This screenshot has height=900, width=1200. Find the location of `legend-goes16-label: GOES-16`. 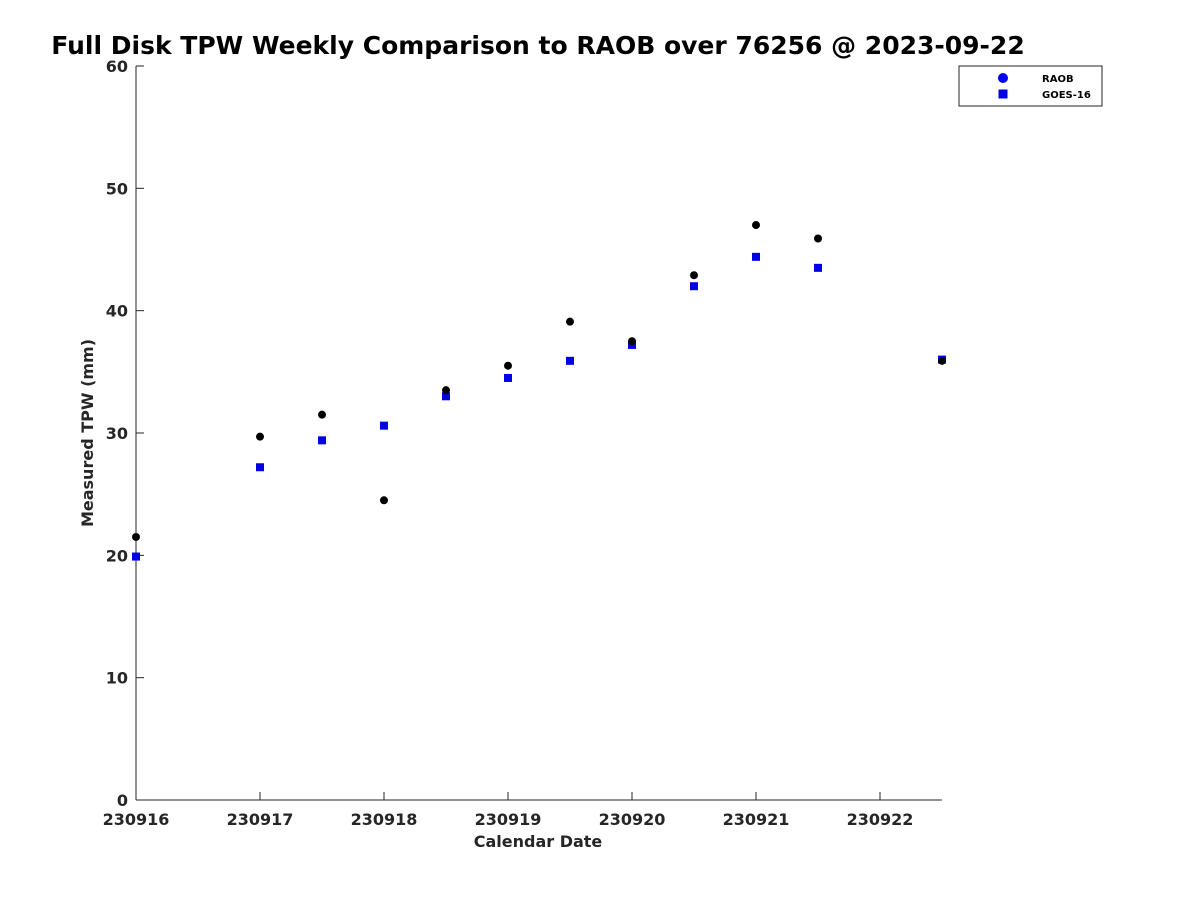

legend-goes16-label: GOES-16 is located at coordinates (1066, 95).